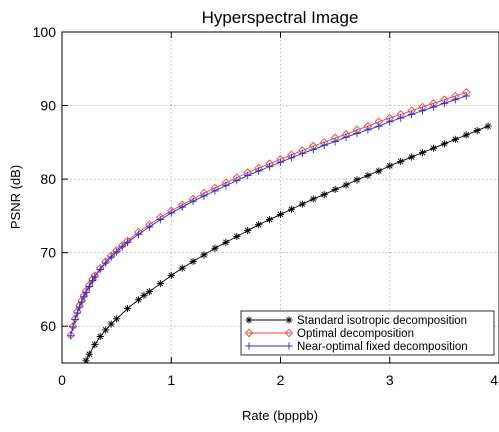  Describe the element at coordinates (390, 380) in the screenshot. I see `x-tick-label: 3` at that location.